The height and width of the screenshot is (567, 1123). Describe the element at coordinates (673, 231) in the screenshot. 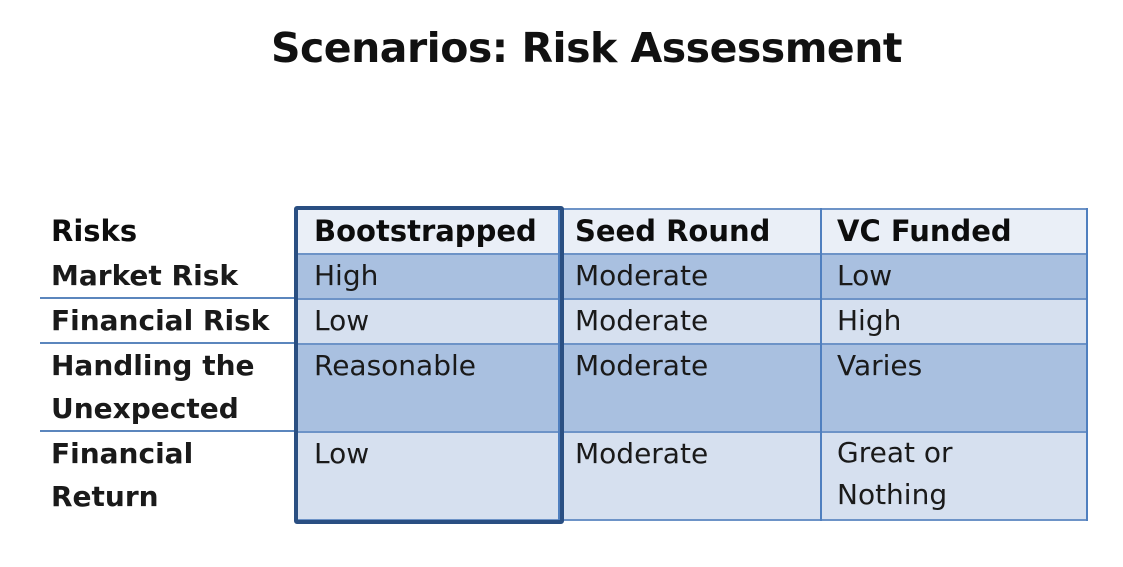

I see `column-header-seed-round: Seed Round` at that location.